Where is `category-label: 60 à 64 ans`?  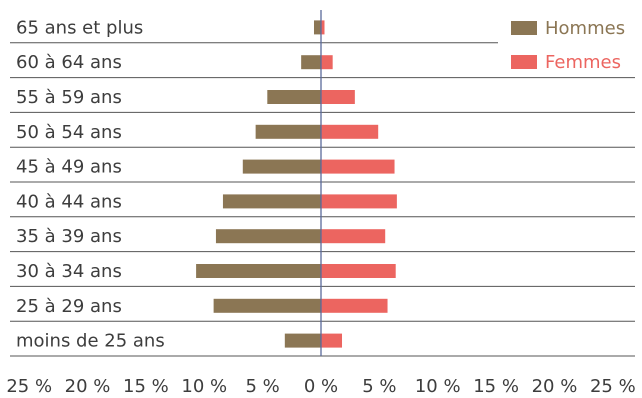 category-label: 60 à 64 ans is located at coordinates (69, 62).